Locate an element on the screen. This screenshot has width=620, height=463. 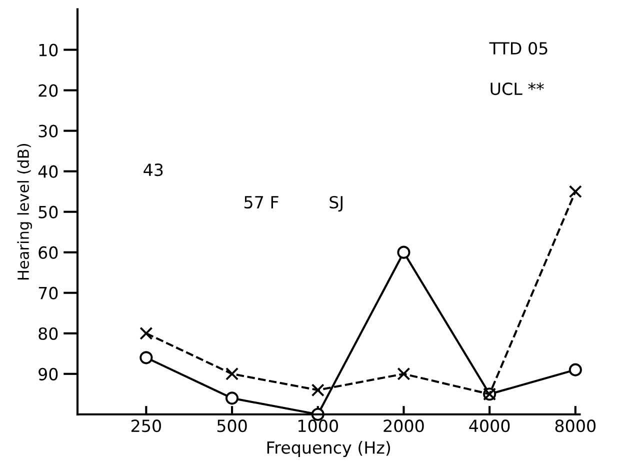
y-tick-label: 10 is located at coordinates (48, 50).